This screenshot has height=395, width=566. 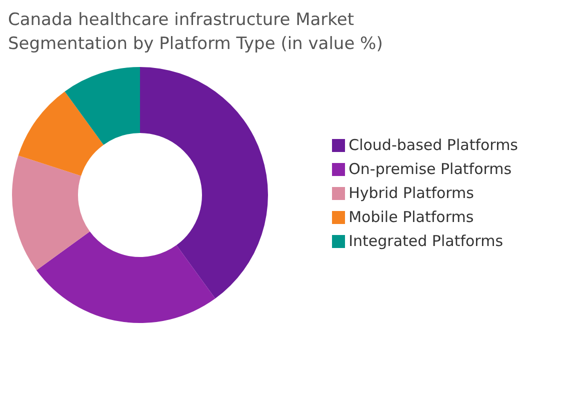 What do you see at coordinates (411, 193) in the screenshot?
I see `legend-label: Hybrid Platforms` at bounding box center [411, 193].